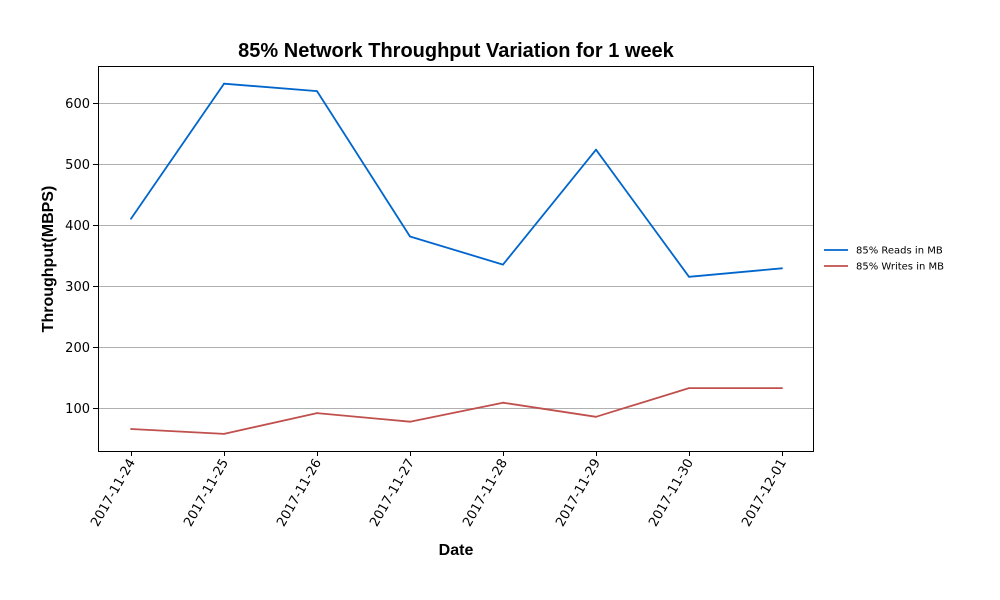 The width and height of the screenshot is (1000, 600). Describe the element at coordinates (113, 493) in the screenshot. I see `x-tick-label: 2017-11-24` at that location.